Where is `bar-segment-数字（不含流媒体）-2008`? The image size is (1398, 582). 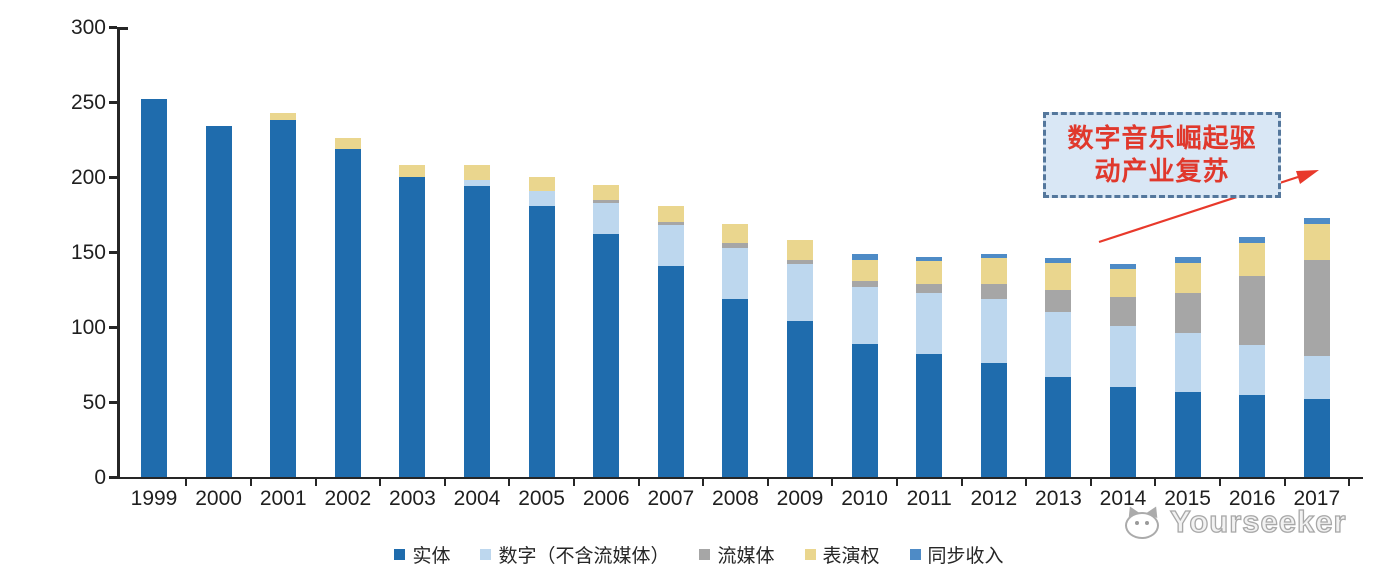 bar-segment-数字（不含流媒体）-2008 is located at coordinates (735, 273).